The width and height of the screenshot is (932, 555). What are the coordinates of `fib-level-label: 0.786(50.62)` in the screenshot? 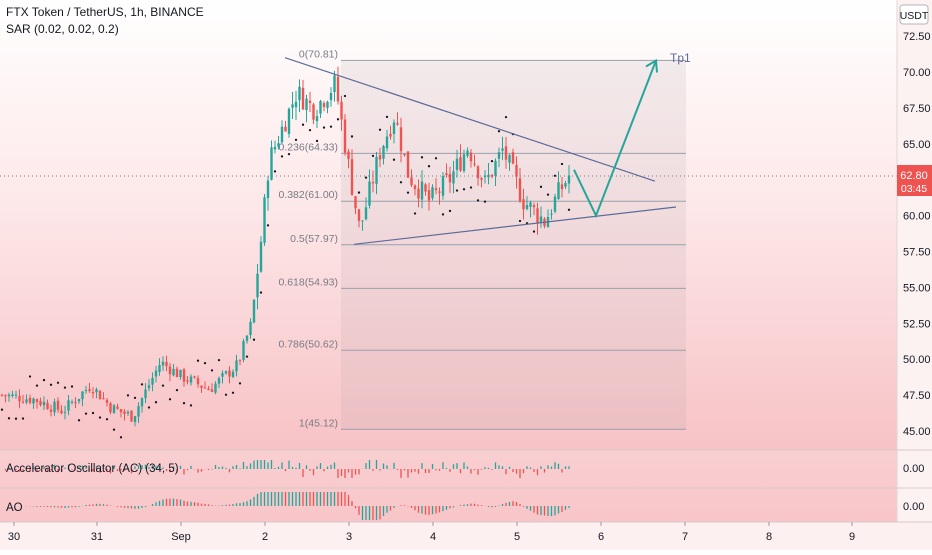 It's located at (308, 344).